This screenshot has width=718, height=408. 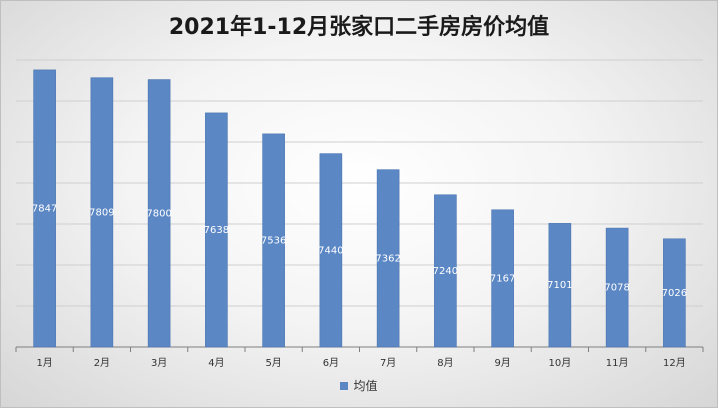 I want to click on x-tick-label-7: 7月, so click(x=388, y=363).